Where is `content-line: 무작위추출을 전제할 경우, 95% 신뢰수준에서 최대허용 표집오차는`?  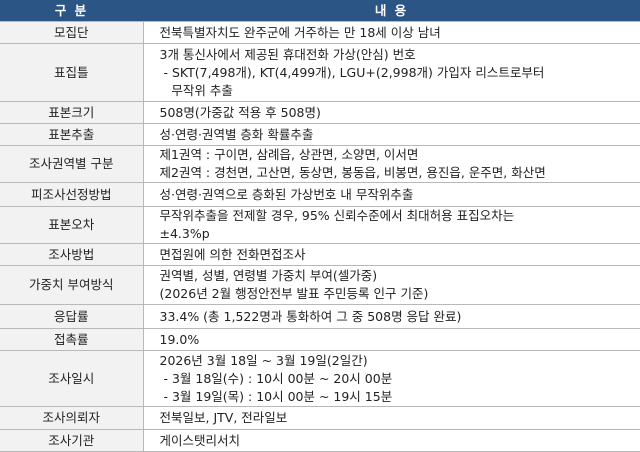 content-line: 무작위추출을 전제할 경우, 95% 신뢰수준에서 최대허용 표집오차는 is located at coordinates (400, 216).